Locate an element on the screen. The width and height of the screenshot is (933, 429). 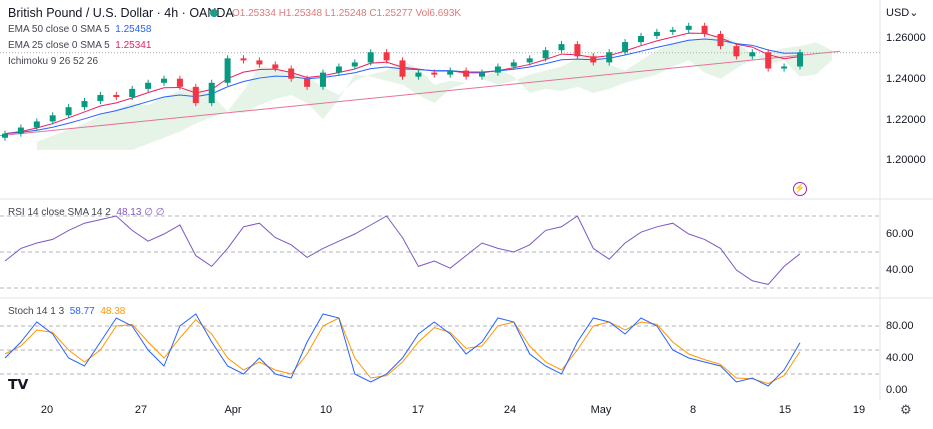
stoch-k-value: 58.77 is located at coordinates (82, 311).